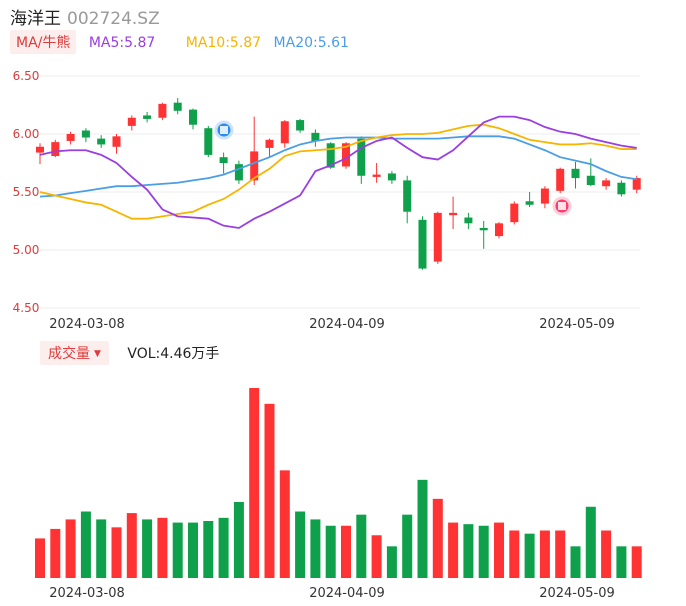  Describe the element at coordinates (173, 354) in the screenshot. I see `volume-value: VOL:4.46万手` at that location.